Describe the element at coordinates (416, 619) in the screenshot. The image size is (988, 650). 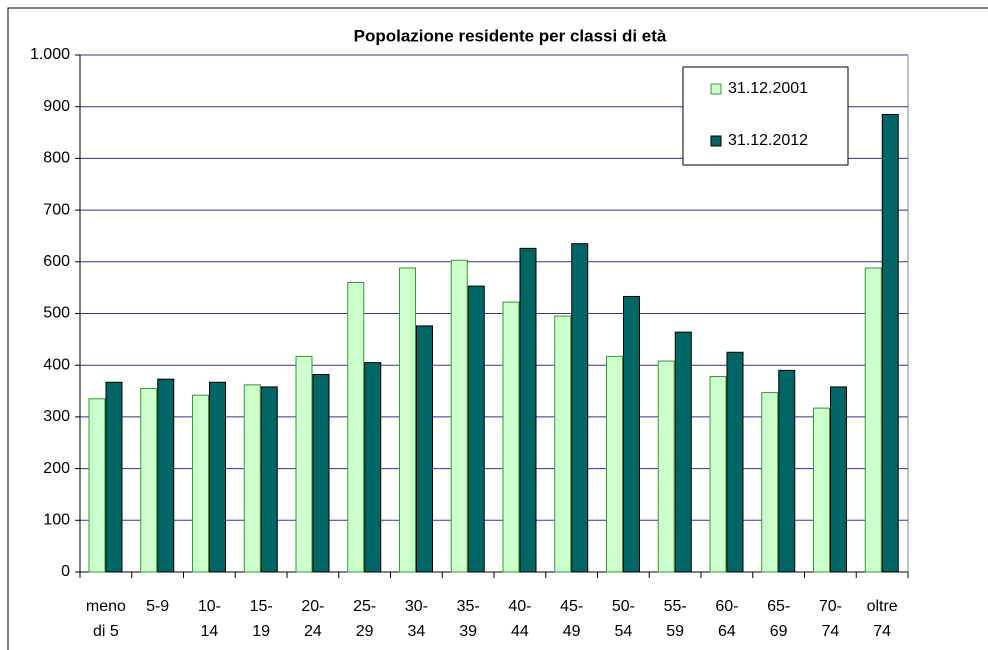
I see `x-tick-label: 30-34` at that location.